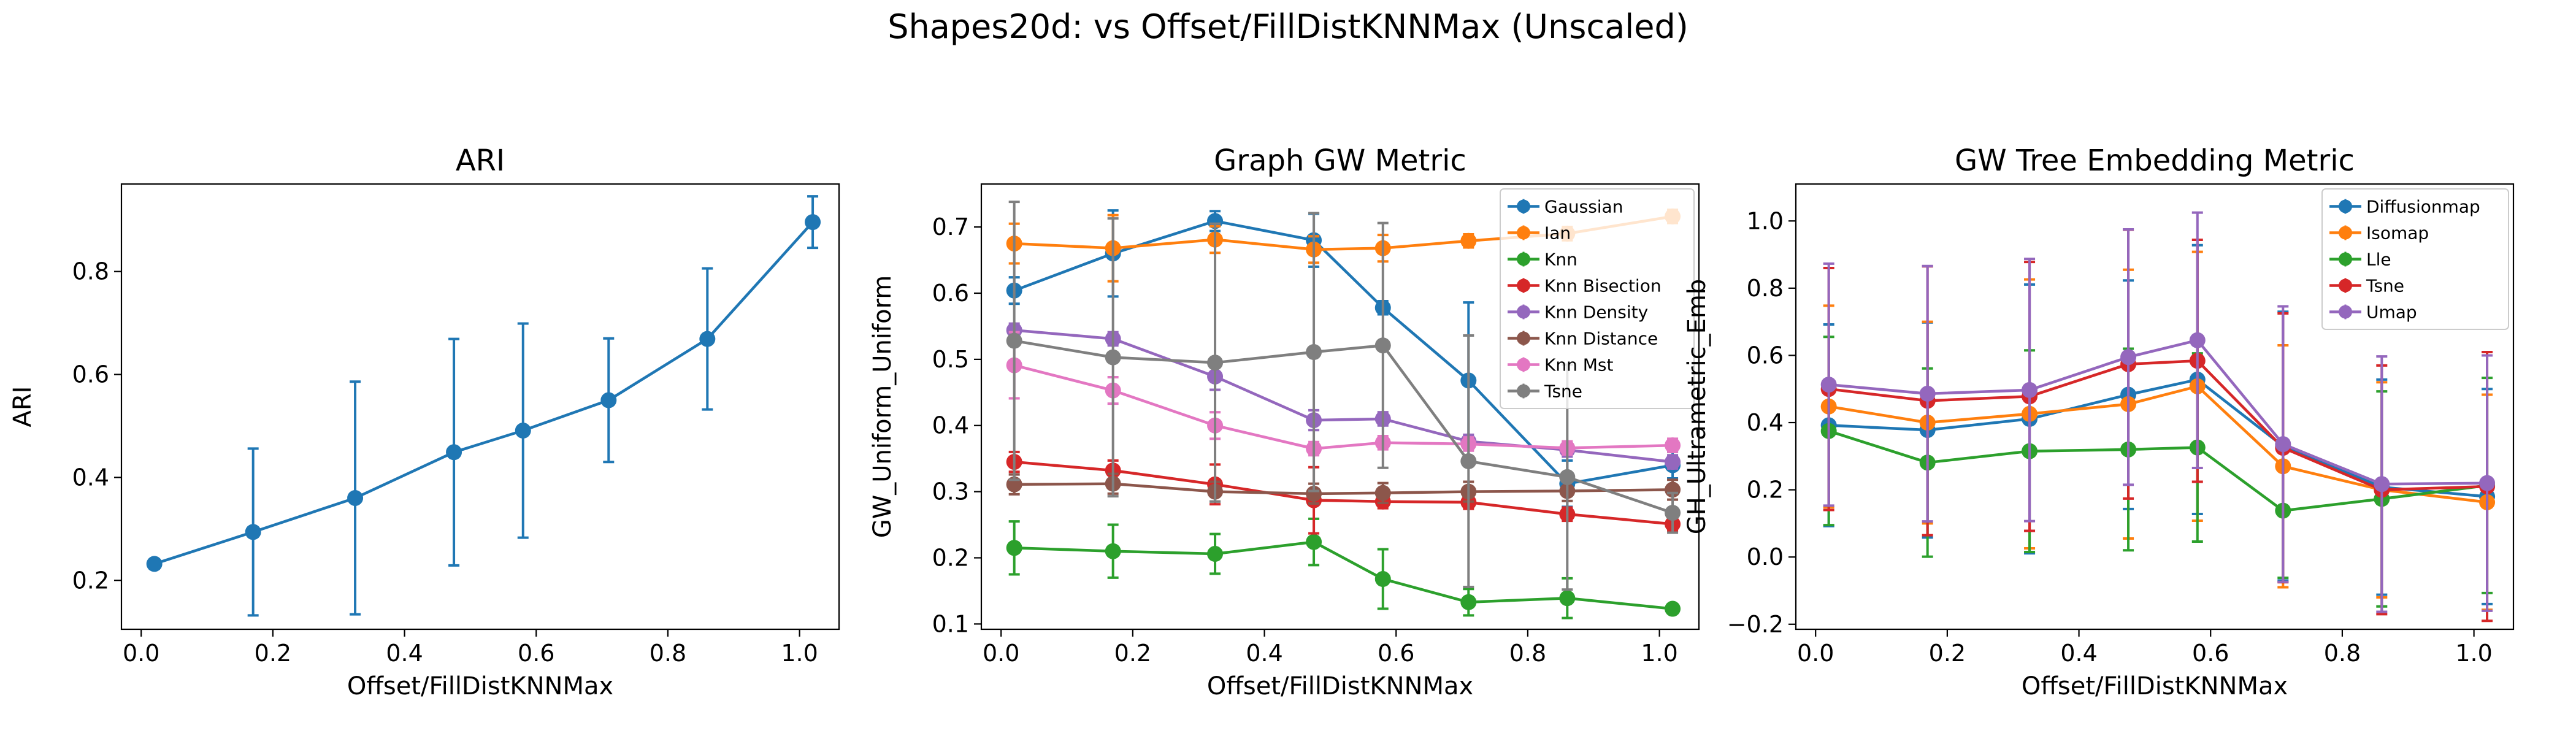  I want to click on chart-title: ARI, so click(480, 161).